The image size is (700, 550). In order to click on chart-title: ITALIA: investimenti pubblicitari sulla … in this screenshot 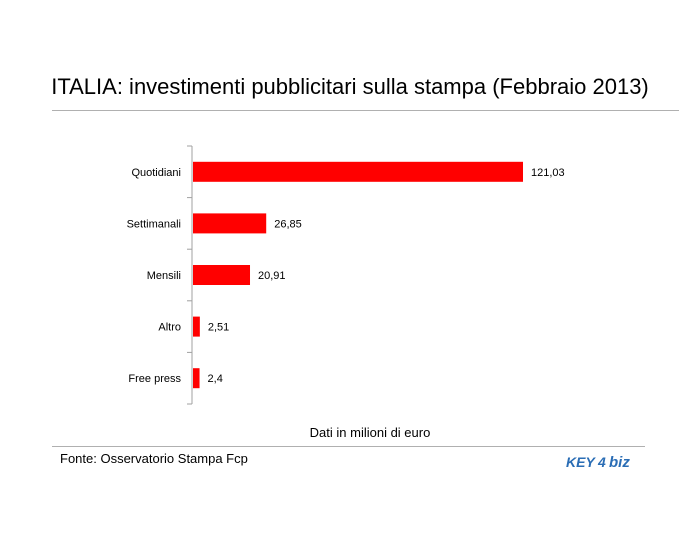, I will do `click(350, 86)`.